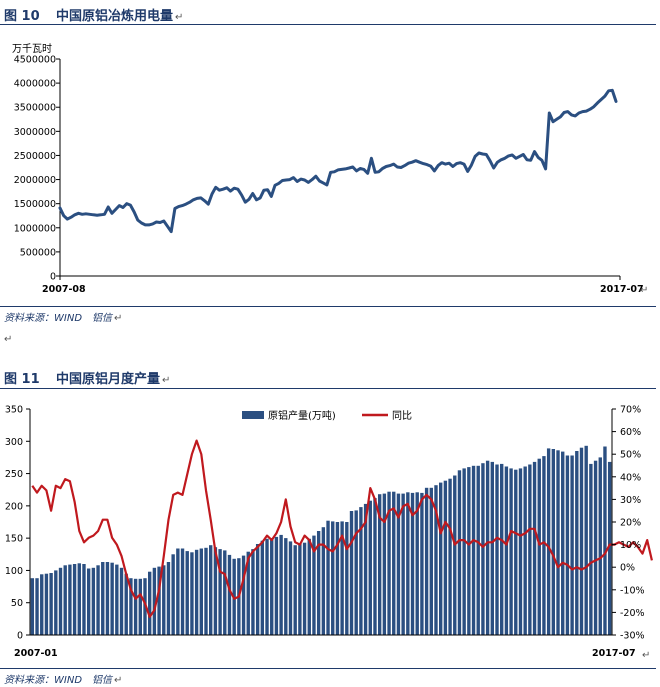 This screenshot has width=660, height=687. Describe the element at coordinates (32, 49) in the screenshot. I see `y-axis-unit-label: 万千瓦时` at that location.